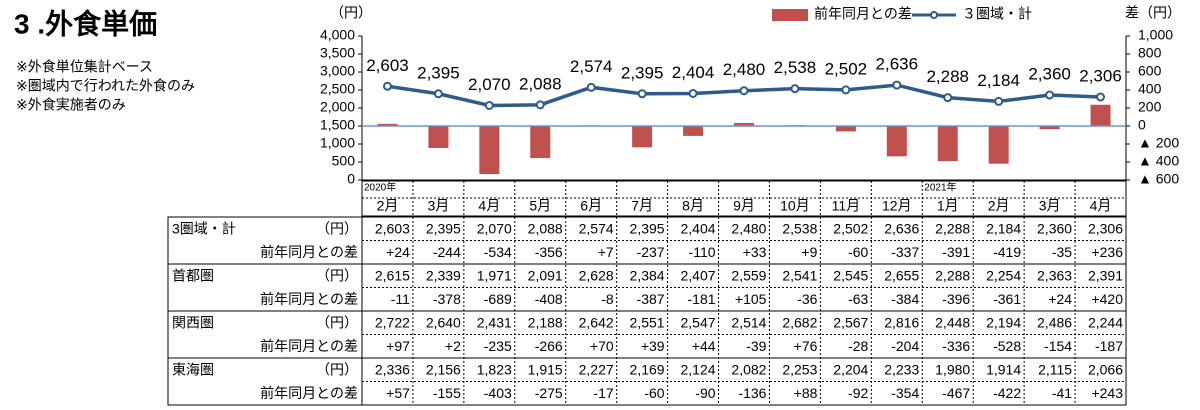 The width and height of the screenshot is (1200, 410). I want to click on cell: 2,395, so click(443, 228).